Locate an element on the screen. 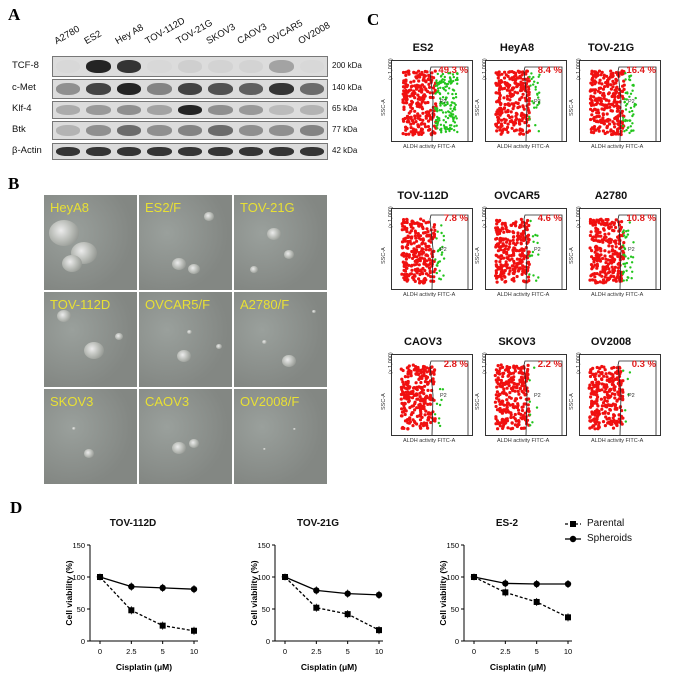 This screenshot has width=677, height=691. flow-plot: 10.8 % P2 is located at coordinates (620, 249).